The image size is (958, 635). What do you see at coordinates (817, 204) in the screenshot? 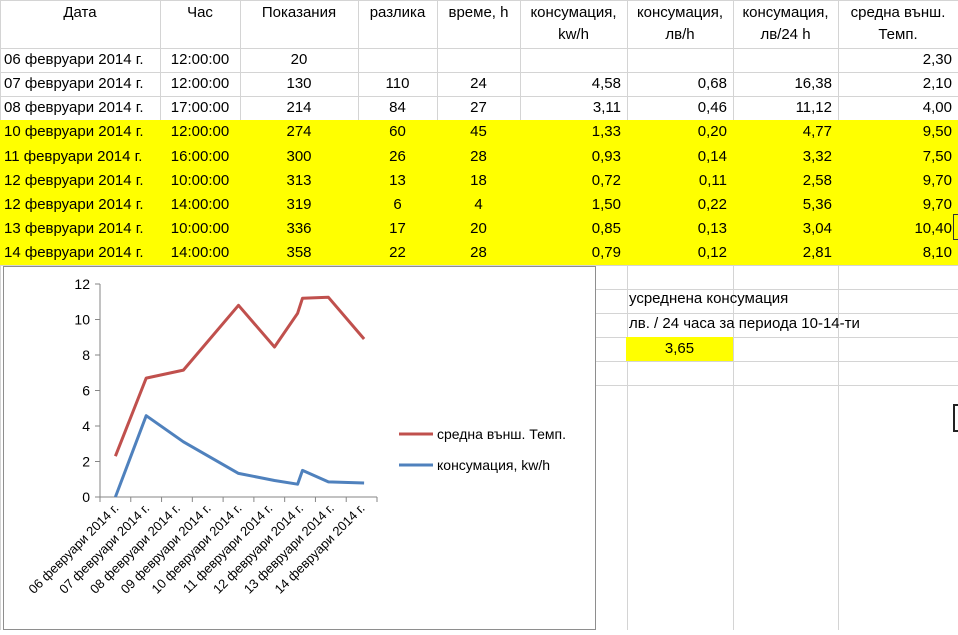
I see `cell-cons_lv24: 5,36` at bounding box center [817, 204].